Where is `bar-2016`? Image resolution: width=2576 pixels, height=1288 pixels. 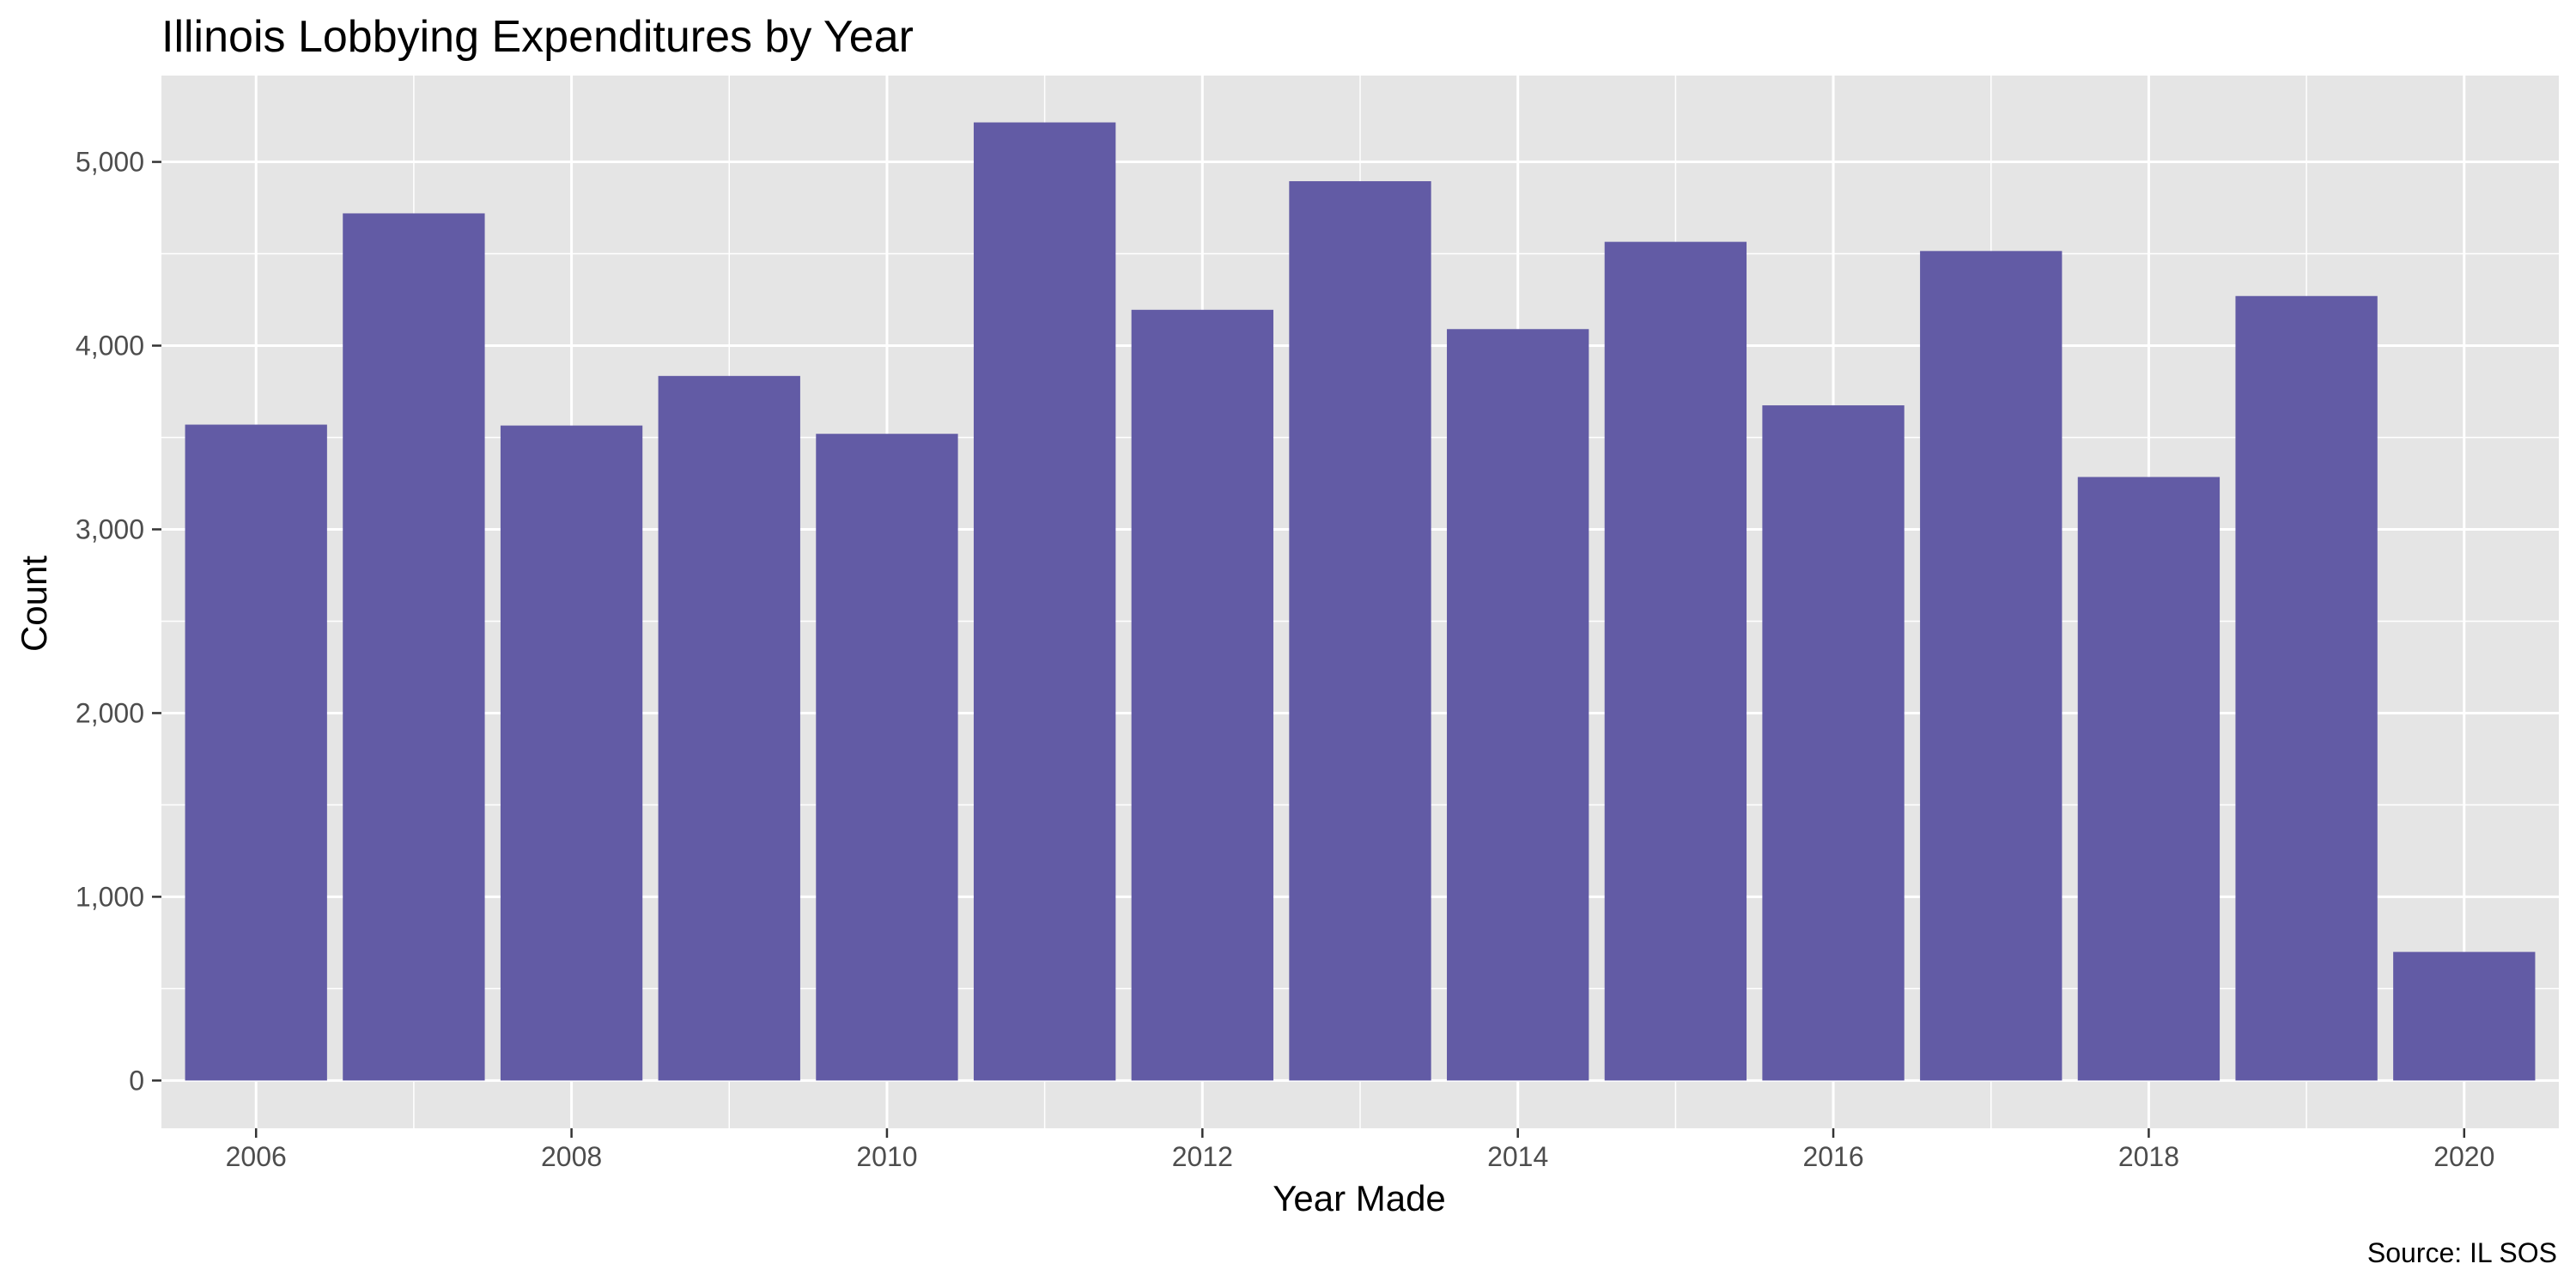
bar-2016 is located at coordinates (1834, 743).